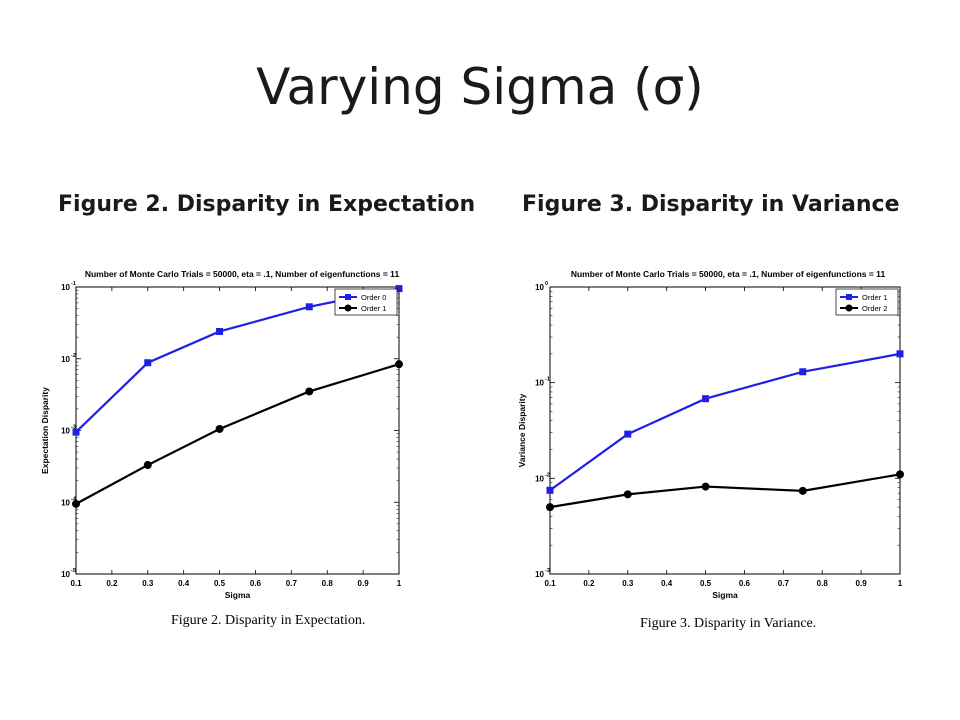 The height and width of the screenshot is (720, 960). Describe the element at coordinates (373, 297) in the screenshot. I see `legend-label: Order 0` at that location.